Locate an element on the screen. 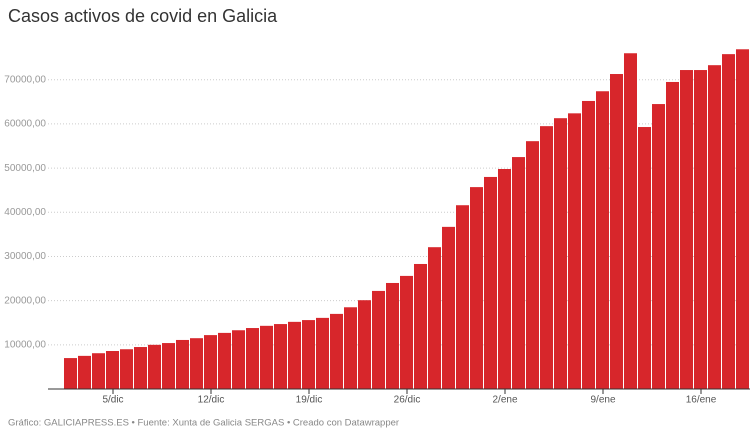 Image resolution: width=756 pixels, height=436 pixels. x-tick-label: 9/ene is located at coordinates (602, 400).